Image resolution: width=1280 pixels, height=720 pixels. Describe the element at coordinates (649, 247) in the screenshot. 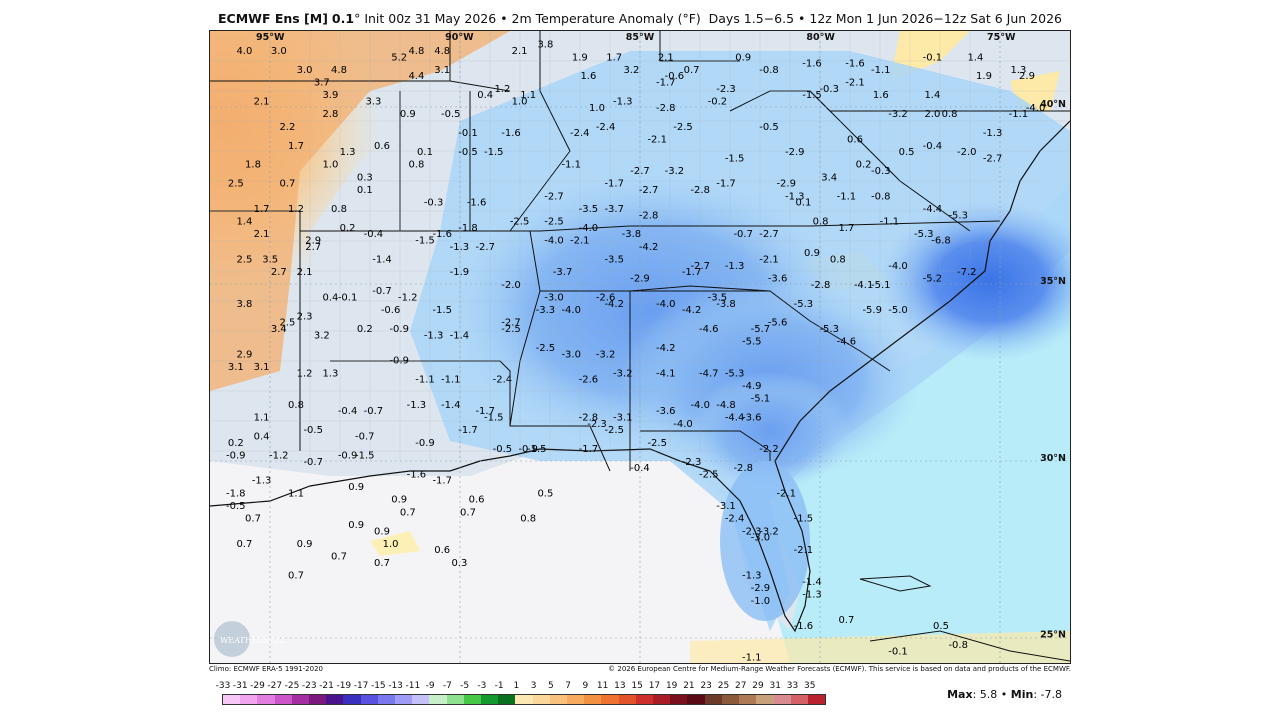

I see `anomaly-value: -4.2` at that location.